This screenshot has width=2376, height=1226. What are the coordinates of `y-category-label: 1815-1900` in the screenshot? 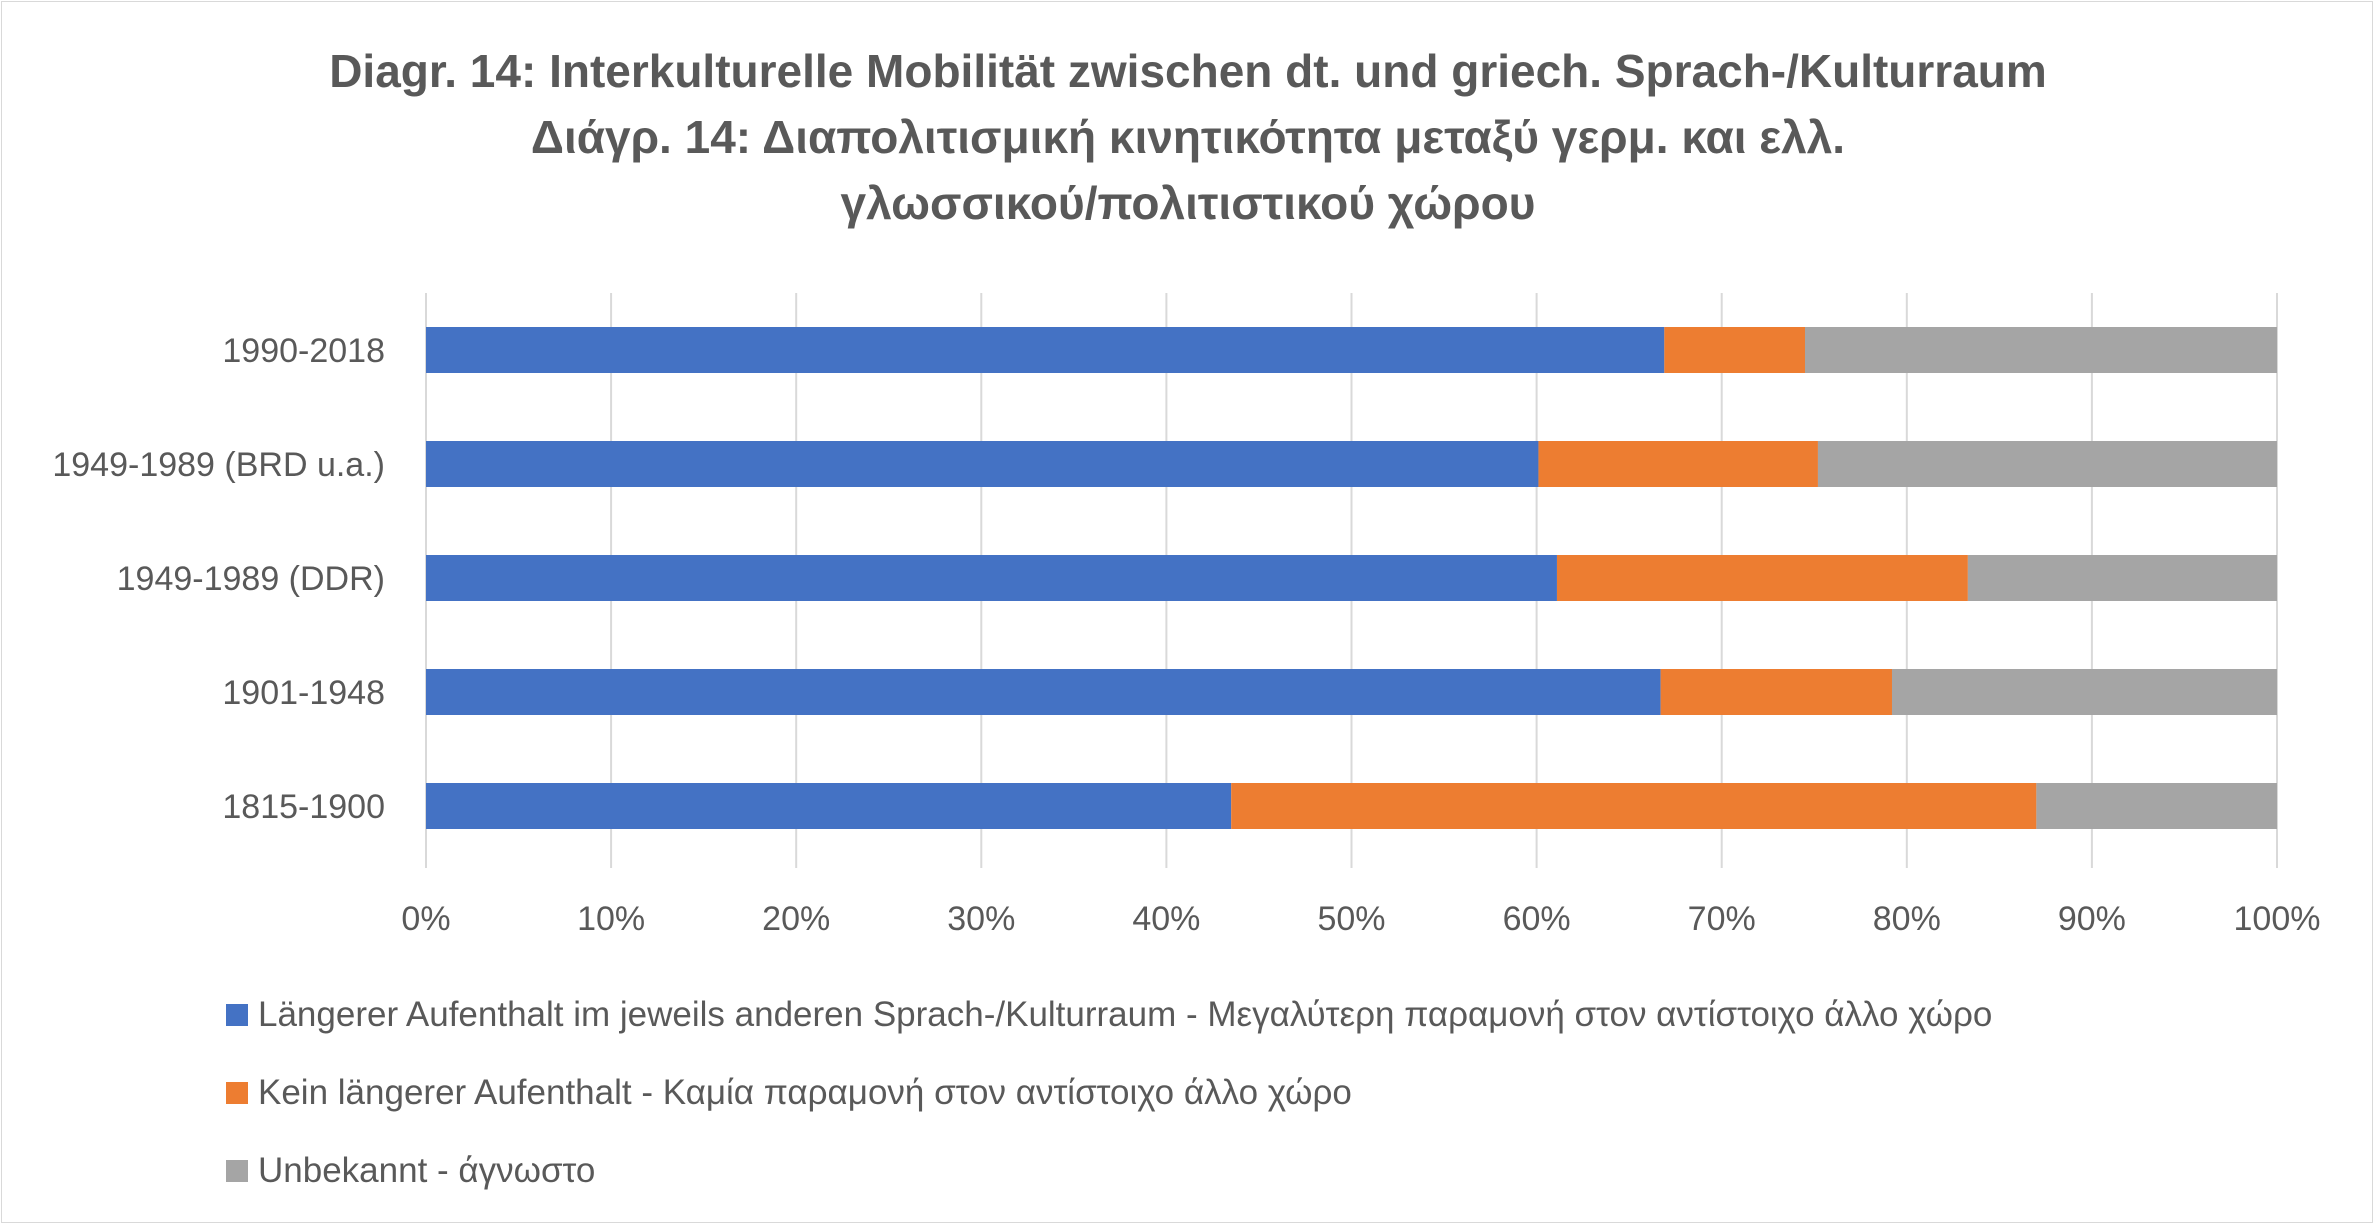 It's located at (303, 807).